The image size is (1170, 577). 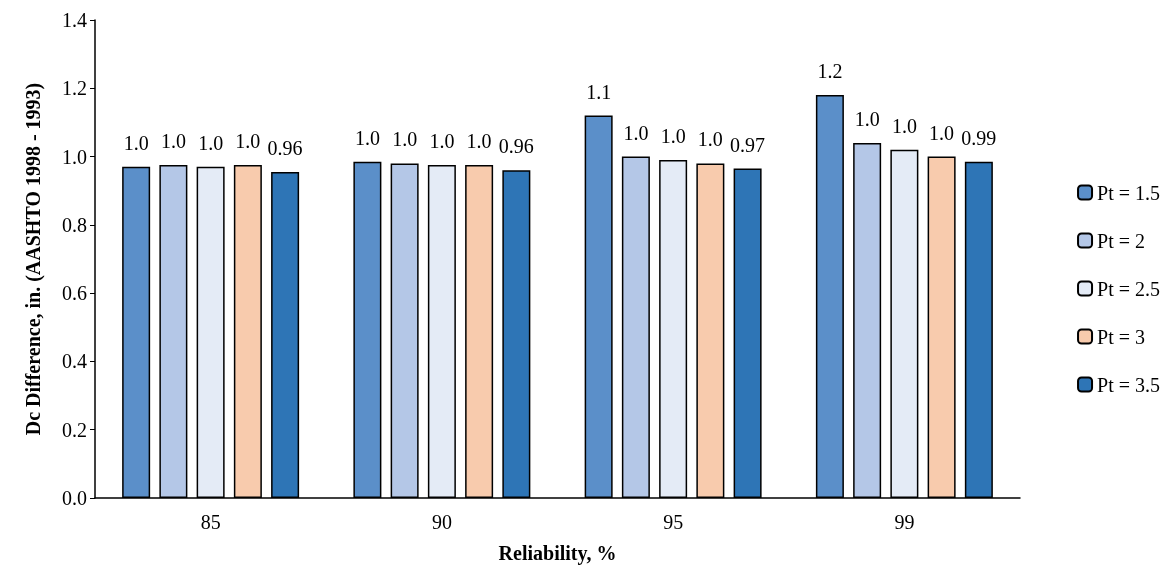 What do you see at coordinates (1129, 192) in the screenshot?
I see `legend-label: Pt = 1.5` at bounding box center [1129, 192].